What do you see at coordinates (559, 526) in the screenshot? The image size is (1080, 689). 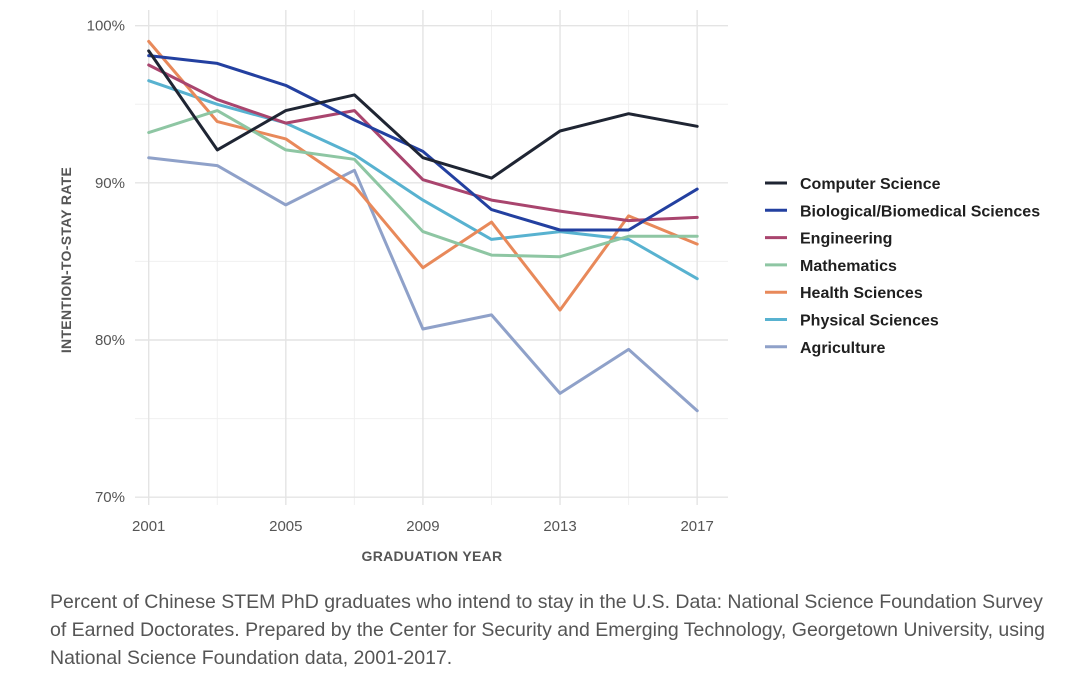 I see `x-tick-label: 2013` at bounding box center [559, 526].